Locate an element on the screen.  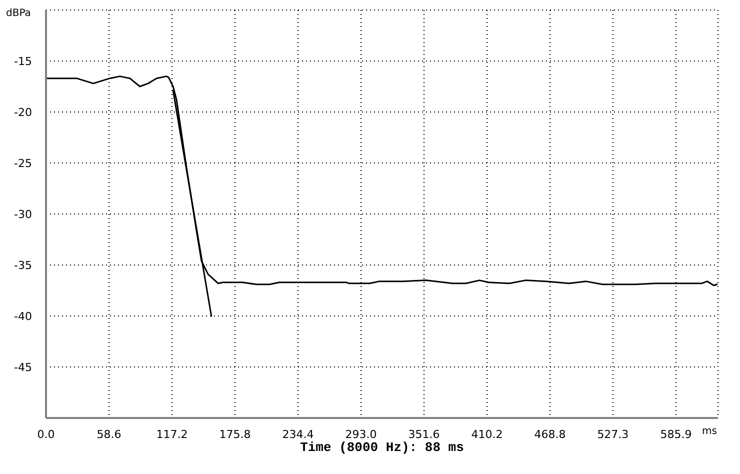
x-tick-label: 351.6 is located at coordinates (424, 434).